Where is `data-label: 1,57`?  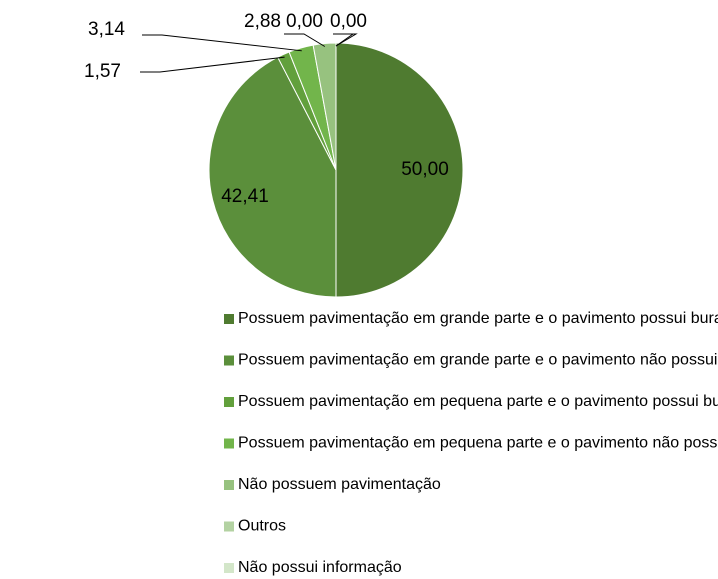 data-label: 1,57 is located at coordinates (102, 71).